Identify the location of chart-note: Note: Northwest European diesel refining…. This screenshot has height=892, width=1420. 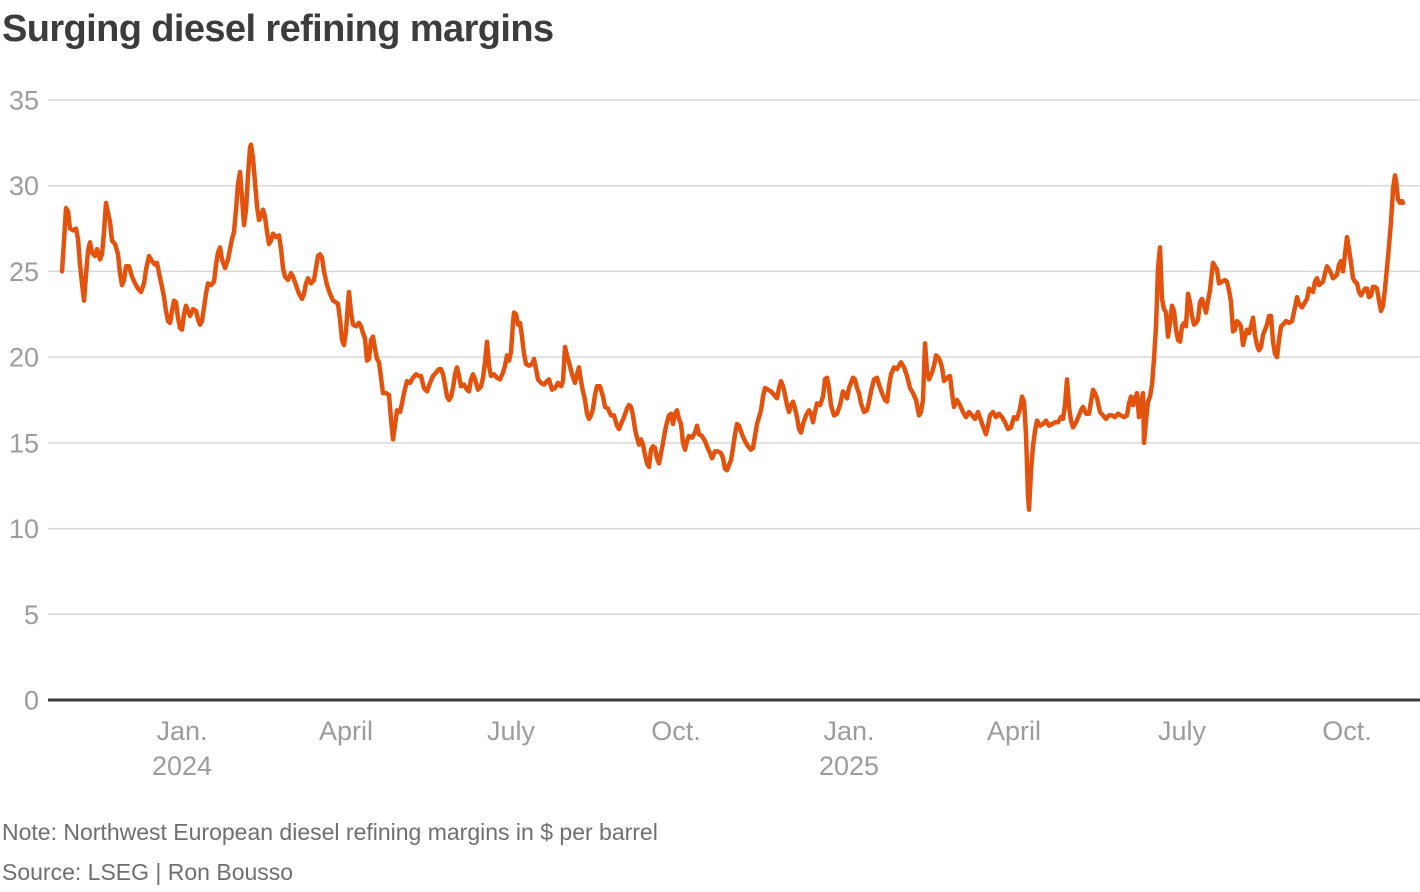
(330, 832).